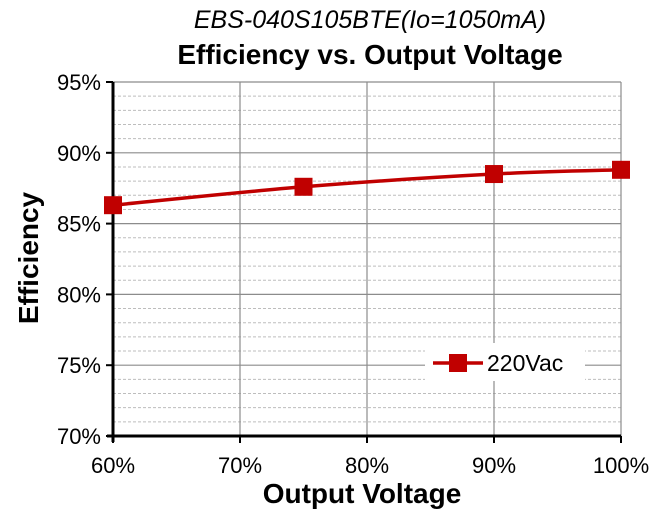 The width and height of the screenshot is (670, 518). What do you see at coordinates (79, 153) in the screenshot?
I see `y-tick-label: 90%` at bounding box center [79, 153].